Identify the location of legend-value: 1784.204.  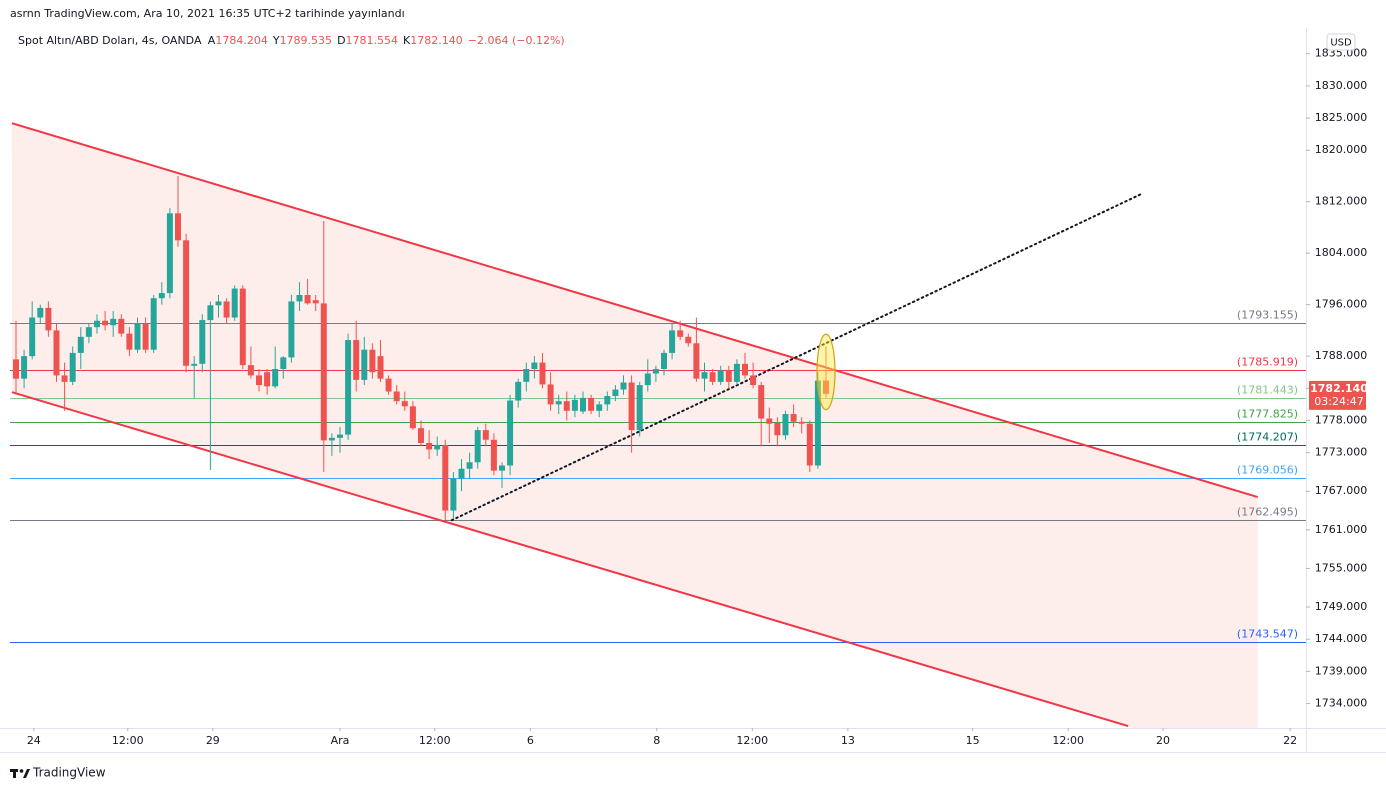
(241, 40).